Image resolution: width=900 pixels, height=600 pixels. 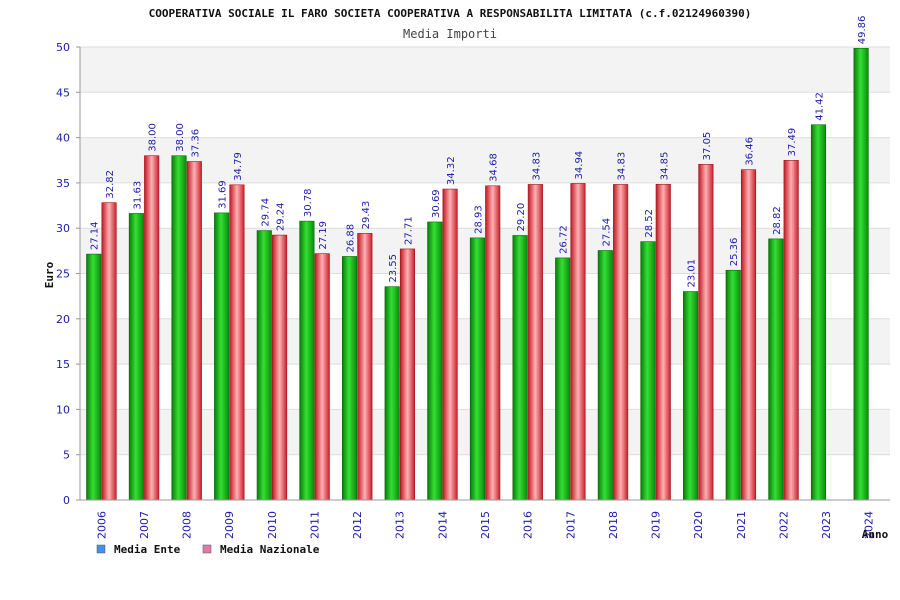 I want to click on value-label-media-nazionale-2022: 37.49, so click(x=792, y=142).